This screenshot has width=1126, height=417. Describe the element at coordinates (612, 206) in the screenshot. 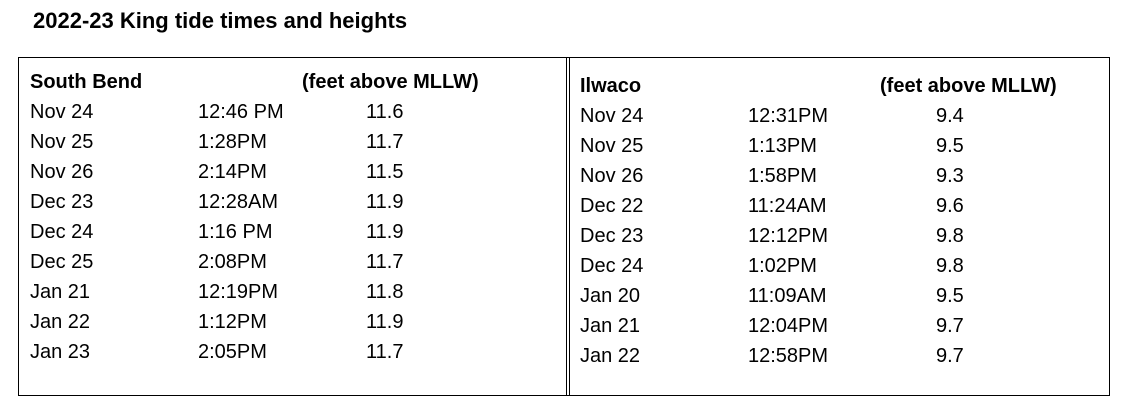

I see `date-cell: Dec 22` at that location.